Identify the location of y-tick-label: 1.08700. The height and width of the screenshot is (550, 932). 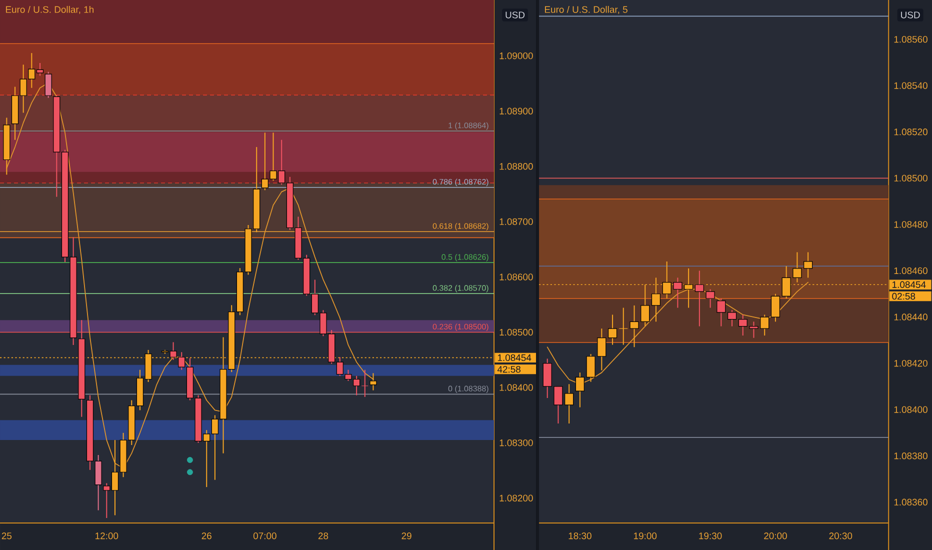
(516, 222).